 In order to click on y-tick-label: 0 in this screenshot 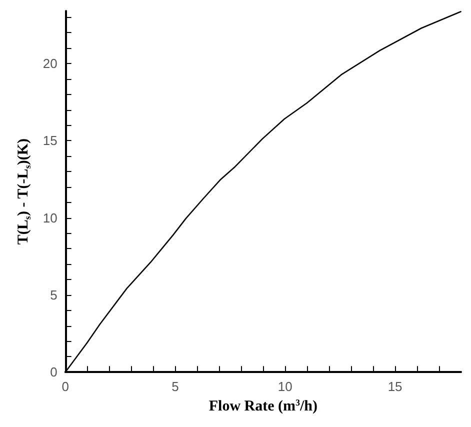, I will do `click(54, 372)`.